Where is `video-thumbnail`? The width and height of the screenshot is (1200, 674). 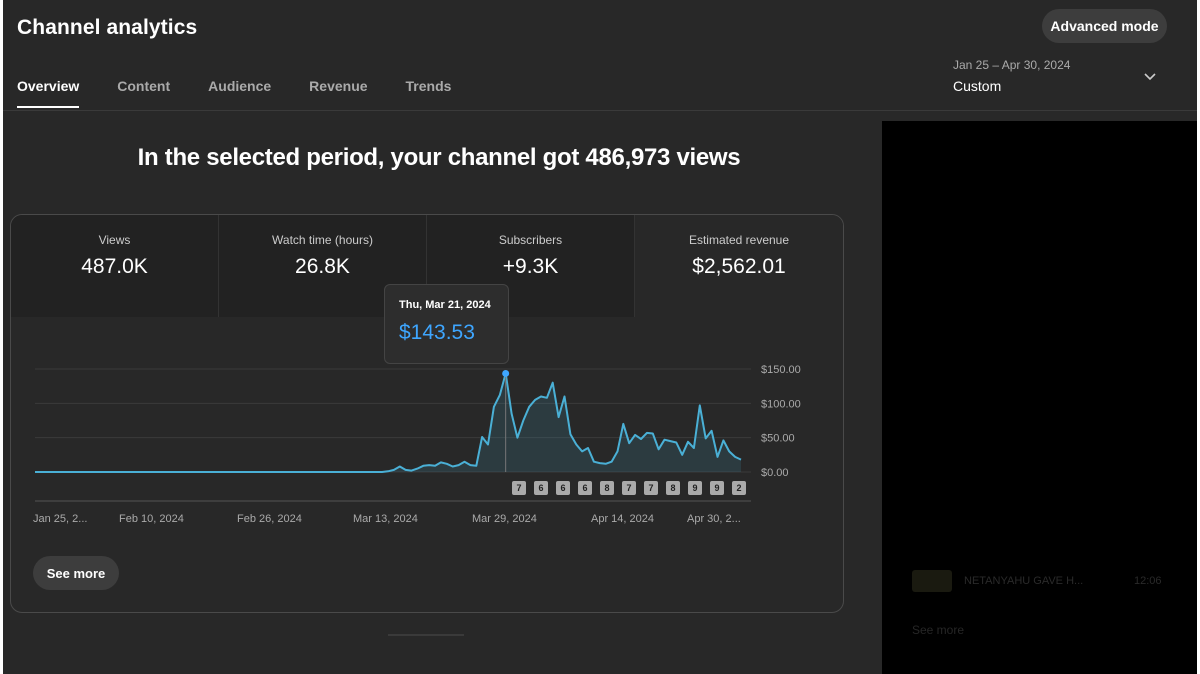 video-thumbnail is located at coordinates (932, 581).